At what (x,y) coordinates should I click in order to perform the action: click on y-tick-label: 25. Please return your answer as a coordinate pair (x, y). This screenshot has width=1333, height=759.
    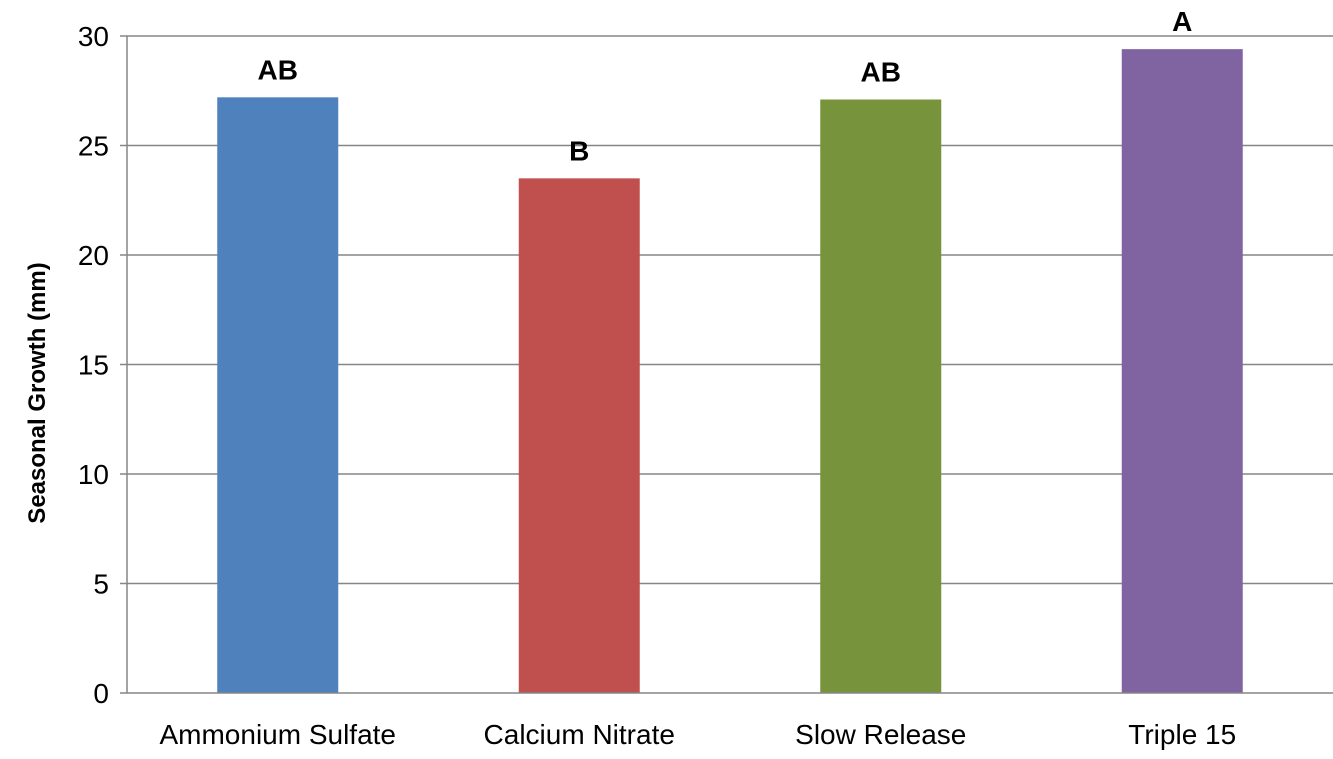
    Looking at the image, I should click on (93, 146).